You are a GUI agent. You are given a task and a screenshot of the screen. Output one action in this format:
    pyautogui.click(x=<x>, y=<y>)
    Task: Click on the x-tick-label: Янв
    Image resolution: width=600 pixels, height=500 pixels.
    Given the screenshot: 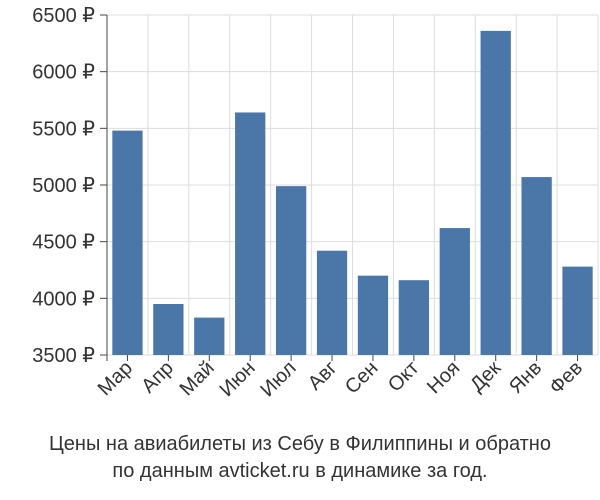 What is the action you would take?
    pyautogui.click(x=525, y=377)
    